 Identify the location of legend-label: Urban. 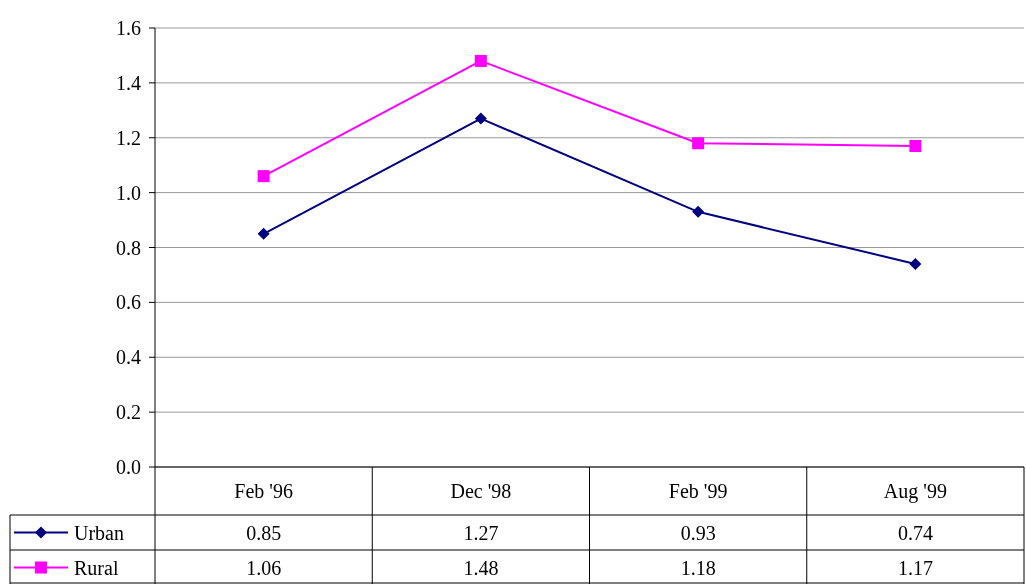
(99, 532).